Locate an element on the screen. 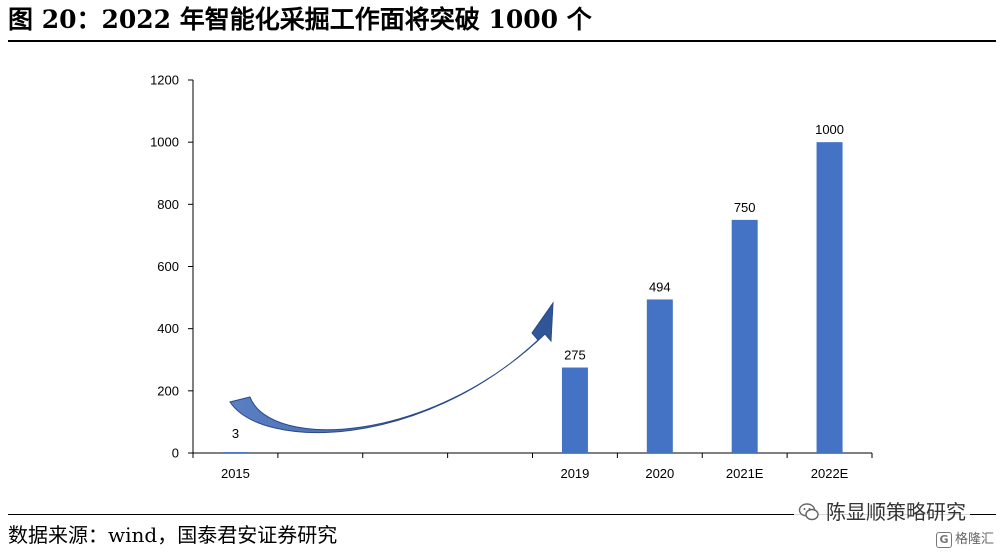 This screenshot has height=554, width=1002. wechat-icon is located at coordinates (808, 512).